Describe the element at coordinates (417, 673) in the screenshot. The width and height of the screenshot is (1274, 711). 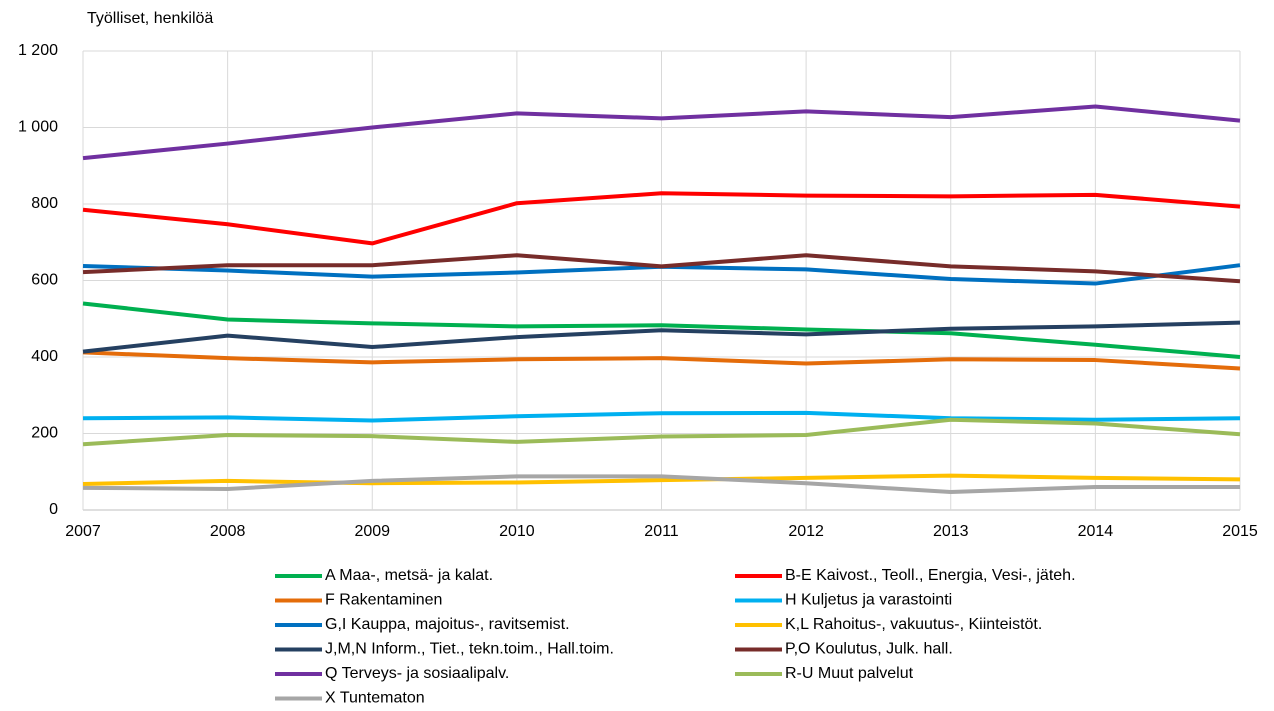
I see `legend-label: Q Terveys- ja sosiaalipalv.` at that location.